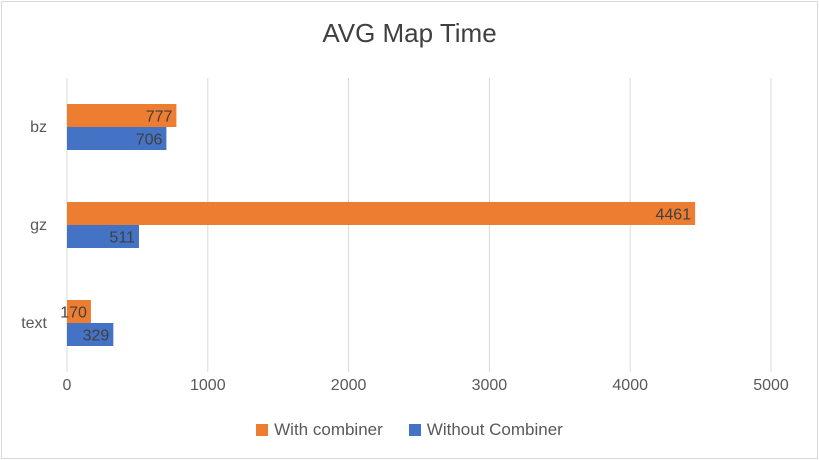 The width and height of the screenshot is (819, 460). Describe the element at coordinates (414, 430) in the screenshot. I see `legend-swatch-without-combiner` at that location.